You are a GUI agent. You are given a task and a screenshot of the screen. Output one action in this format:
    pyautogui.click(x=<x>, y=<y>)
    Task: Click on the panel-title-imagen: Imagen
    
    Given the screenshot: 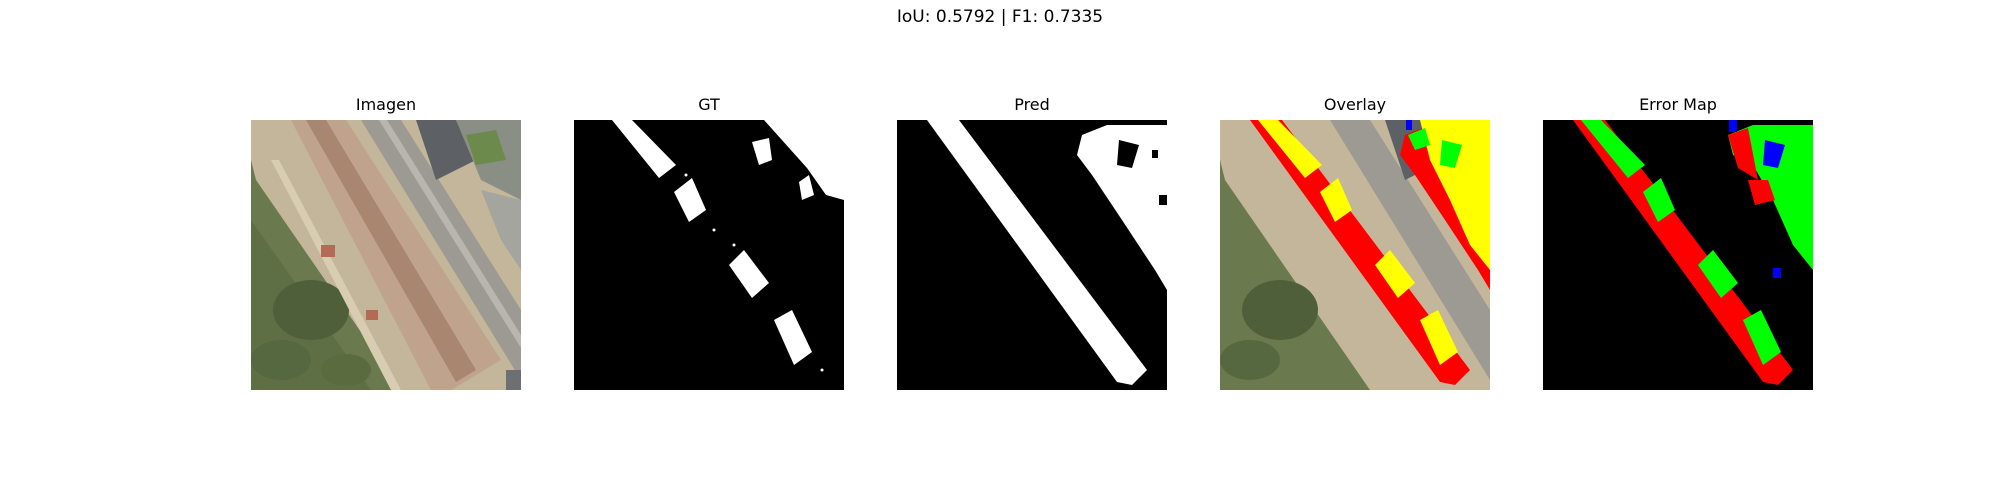 What is the action you would take?
    pyautogui.click(x=386, y=104)
    